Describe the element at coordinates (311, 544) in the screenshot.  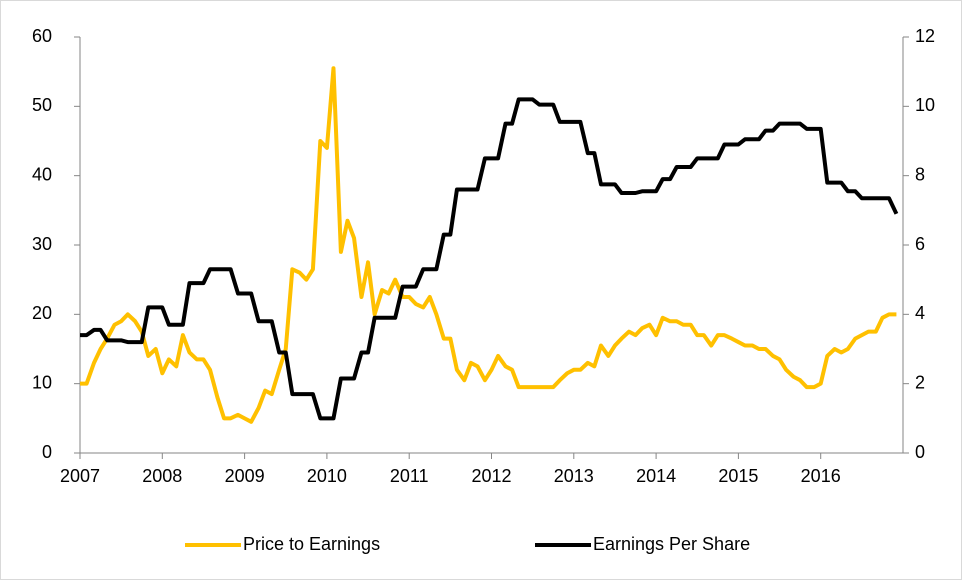
I see `legend-label: Price to Earnings` at that location.